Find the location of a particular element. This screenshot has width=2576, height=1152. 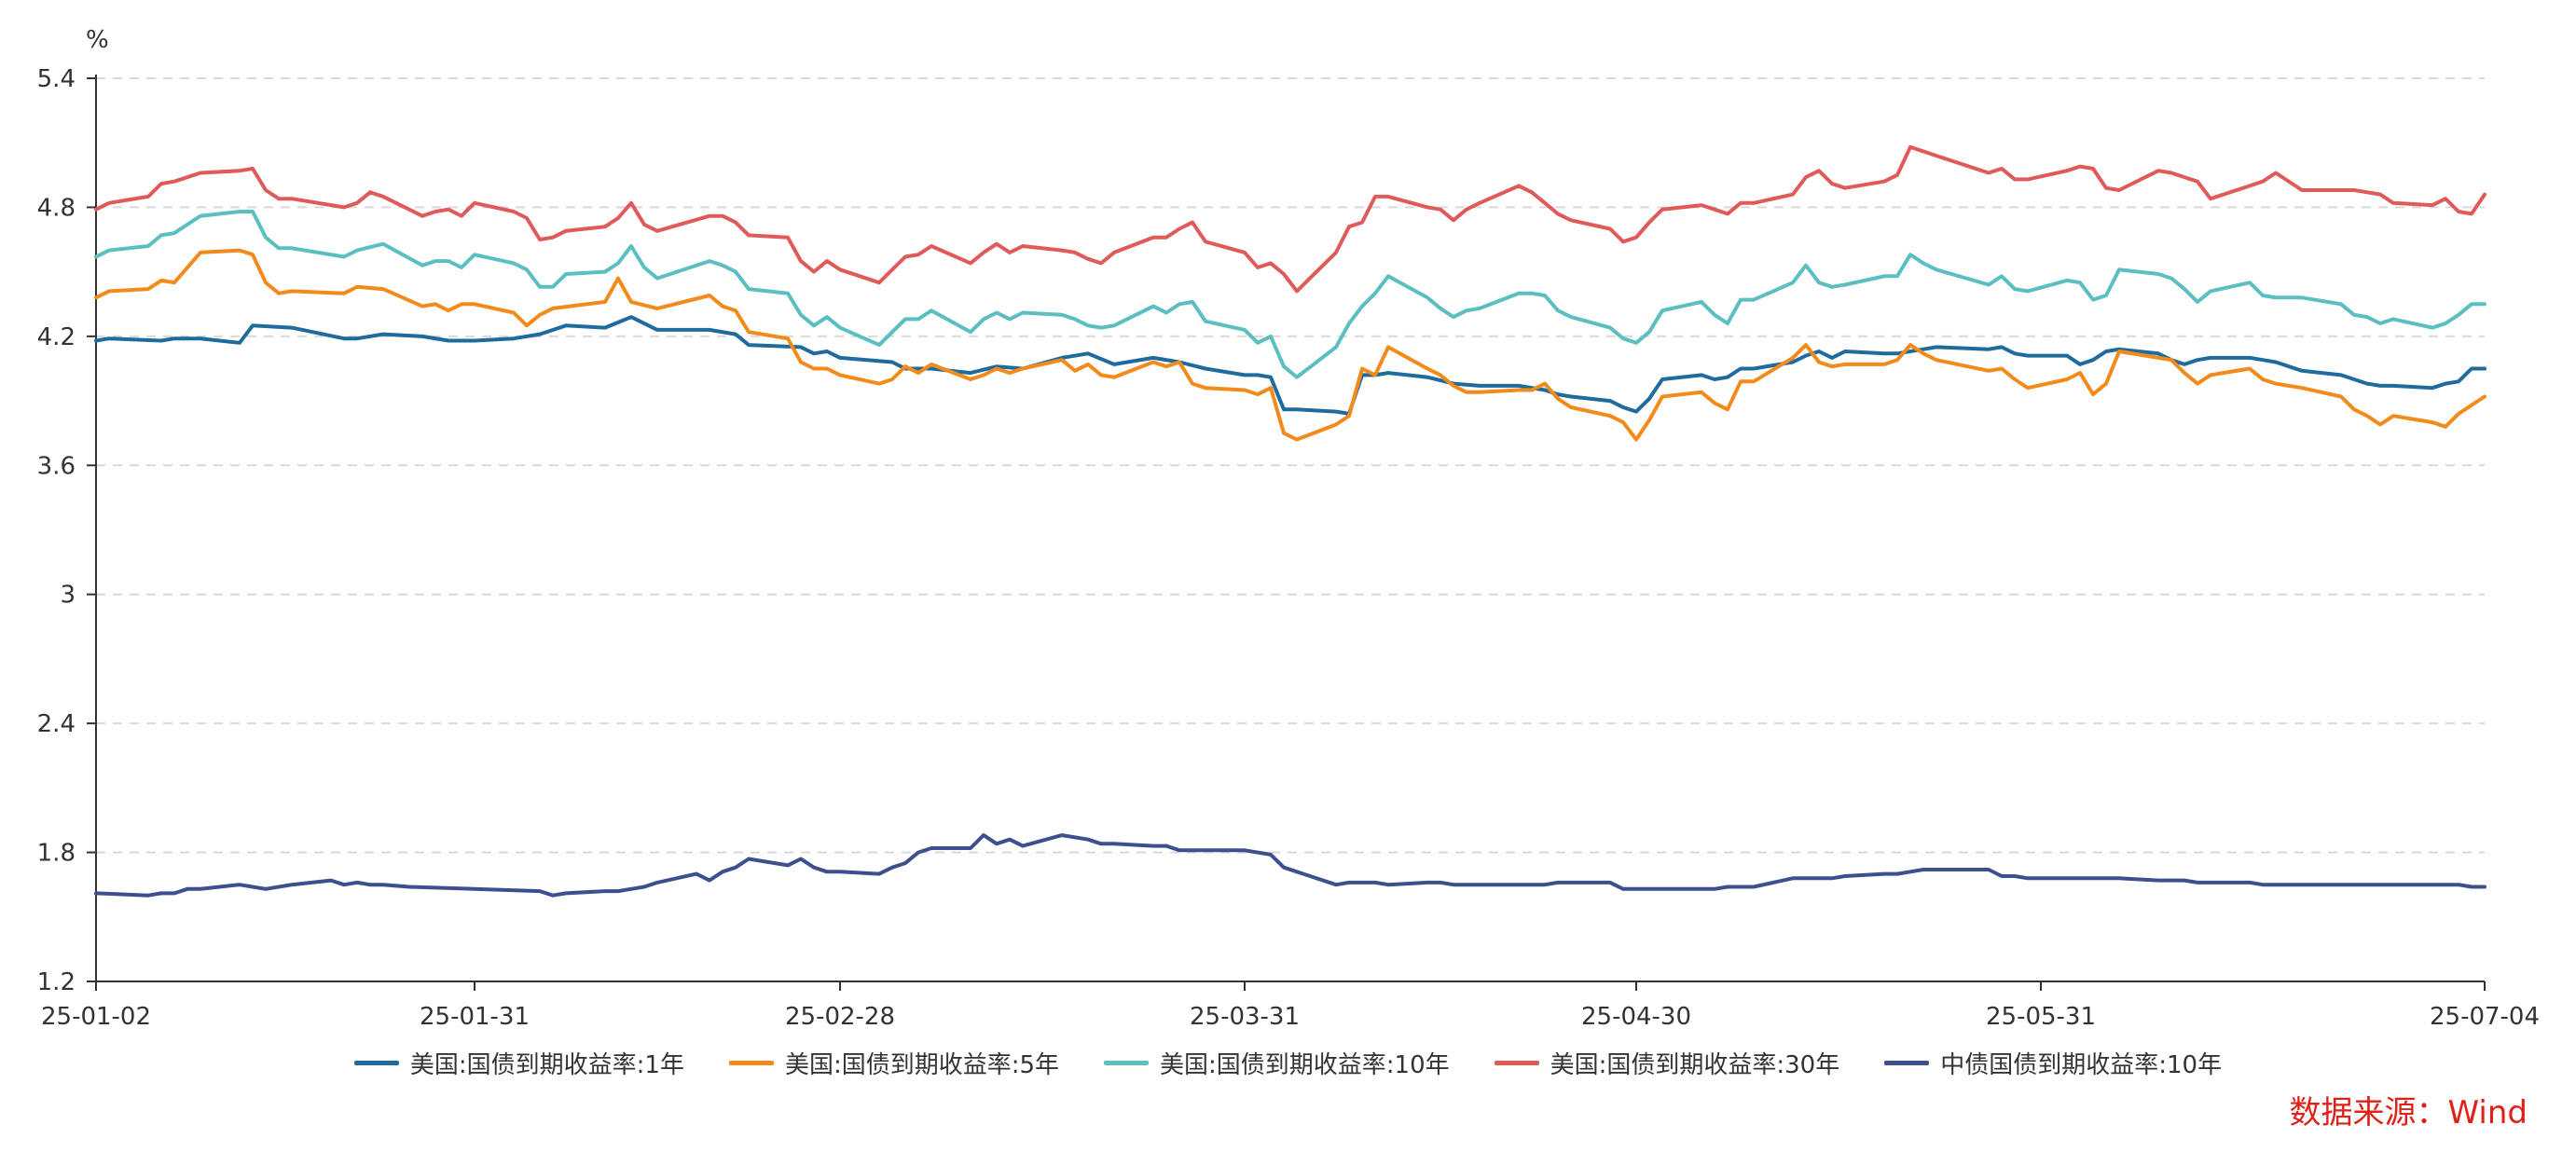

x-tick-label: 25-01-02 is located at coordinates (96, 1017).